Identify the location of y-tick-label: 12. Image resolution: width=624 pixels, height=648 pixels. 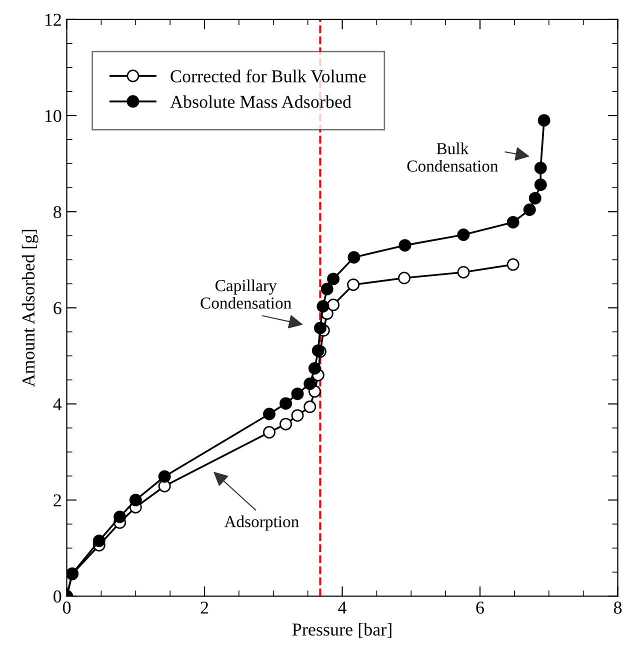
(53, 20).